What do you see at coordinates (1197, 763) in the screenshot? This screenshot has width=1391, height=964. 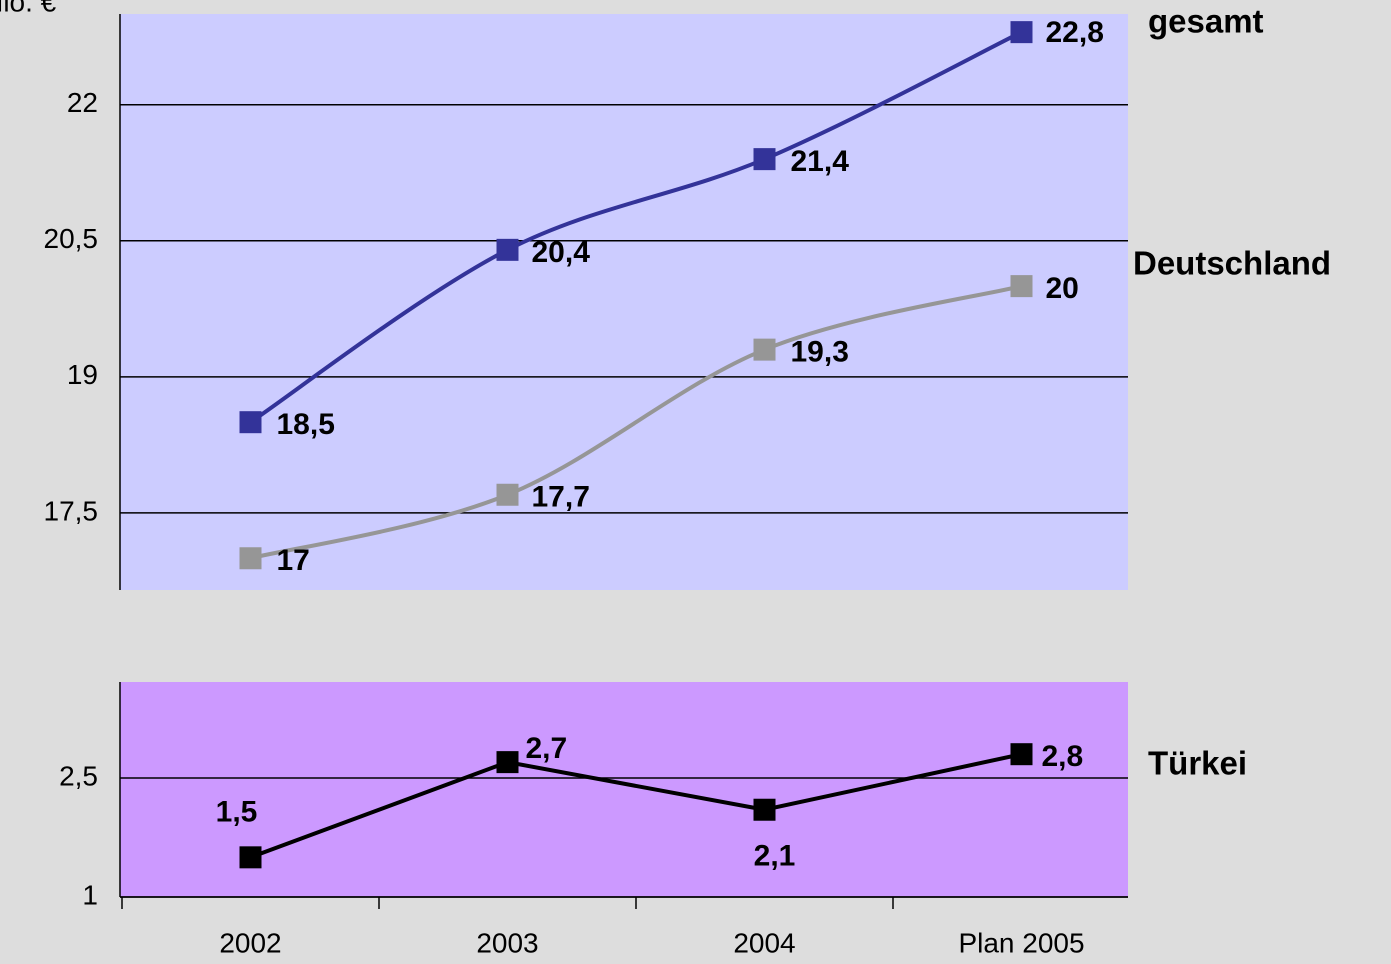 I see `series-name: Türkei` at bounding box center [1197, 763].